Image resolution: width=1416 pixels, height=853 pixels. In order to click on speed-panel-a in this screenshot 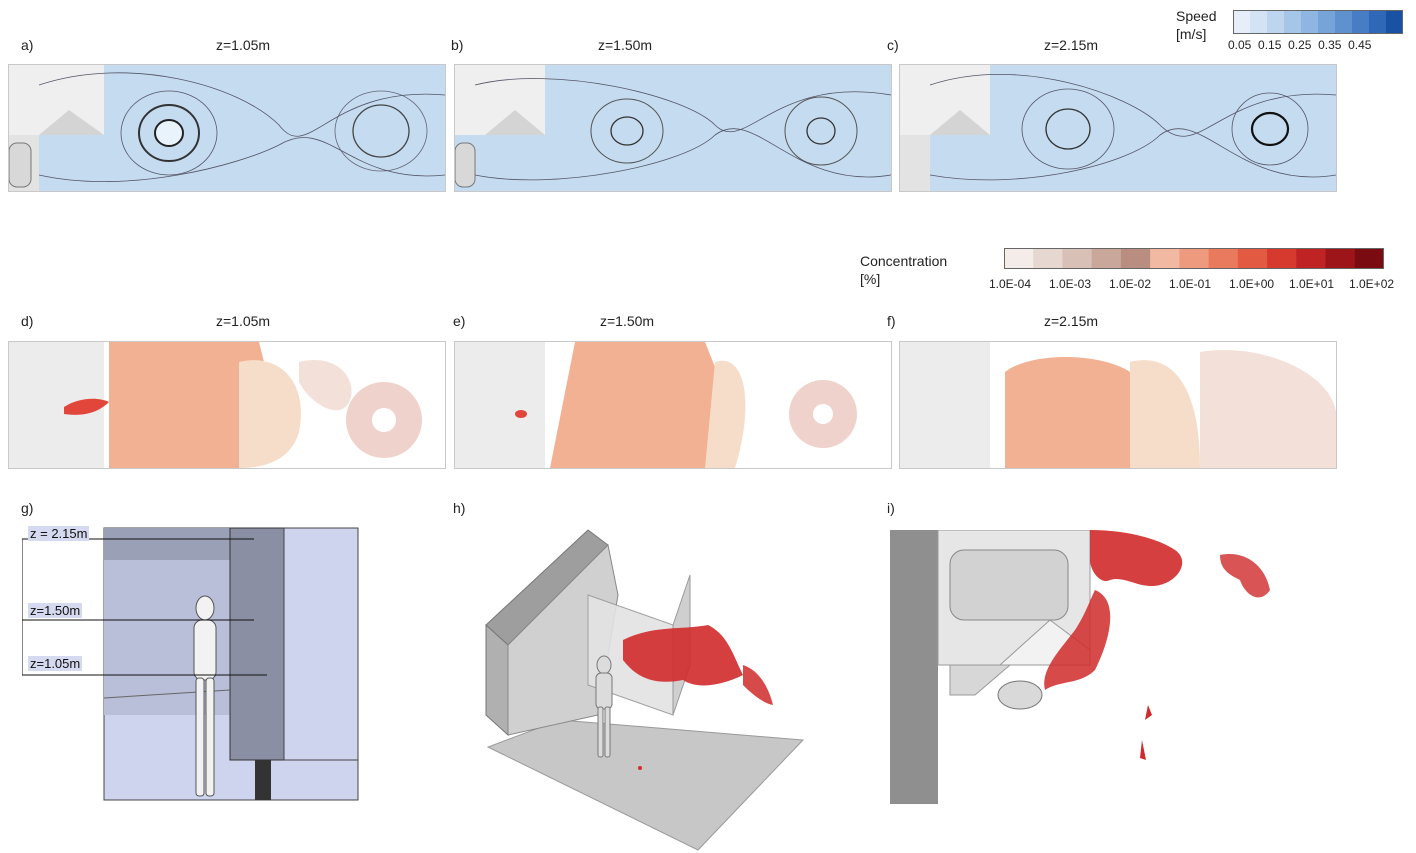, I will do `click(227, 128)`.